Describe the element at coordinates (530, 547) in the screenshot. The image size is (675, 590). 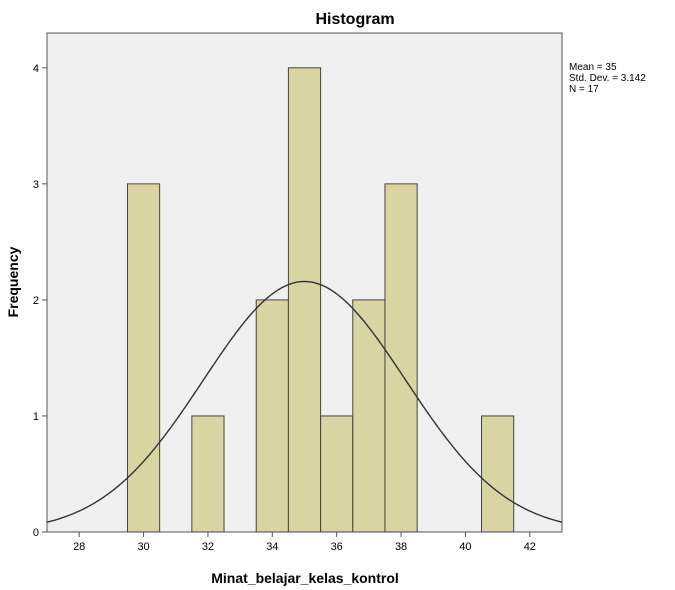
I see `x-tick-label-42: 42` at that location.